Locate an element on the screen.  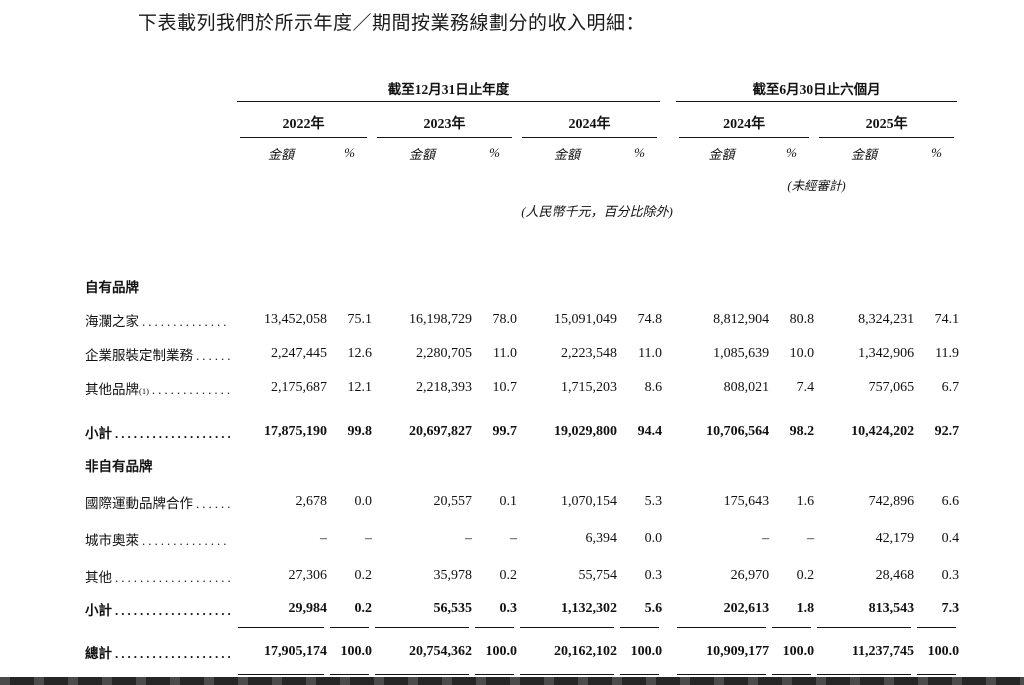
section-name: 自有品牌 is located at coordinates (112, 287).